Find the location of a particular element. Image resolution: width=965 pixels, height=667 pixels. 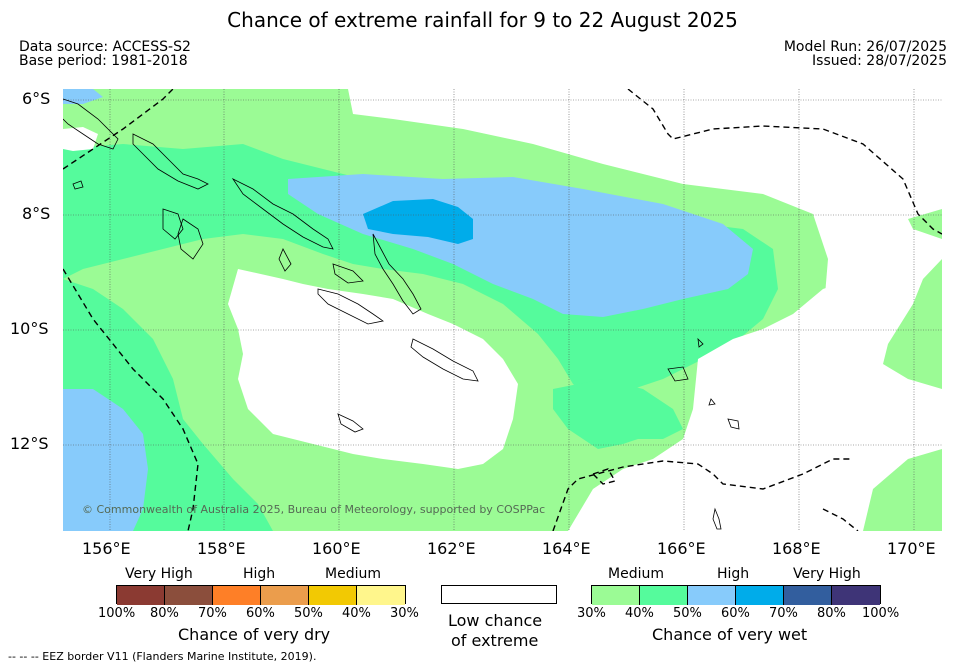

wet-tick-70: 70% is located at coordinates (783, 613).